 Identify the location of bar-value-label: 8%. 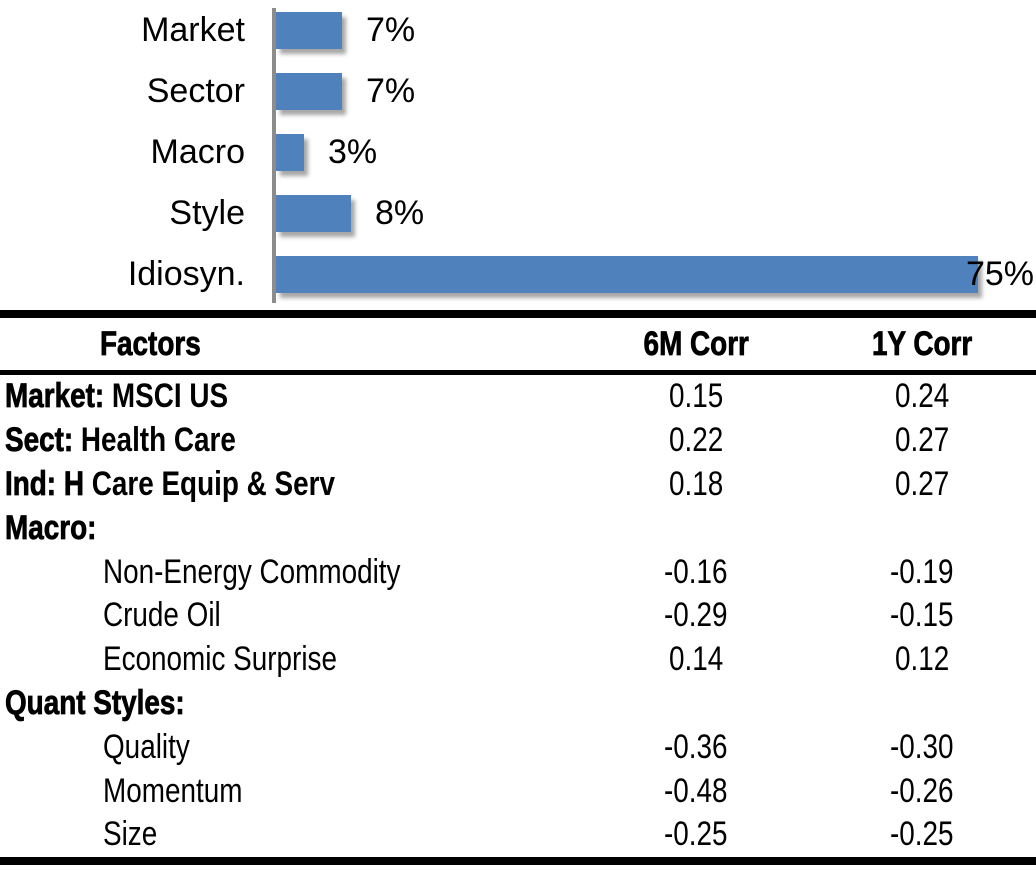
(400, 213).